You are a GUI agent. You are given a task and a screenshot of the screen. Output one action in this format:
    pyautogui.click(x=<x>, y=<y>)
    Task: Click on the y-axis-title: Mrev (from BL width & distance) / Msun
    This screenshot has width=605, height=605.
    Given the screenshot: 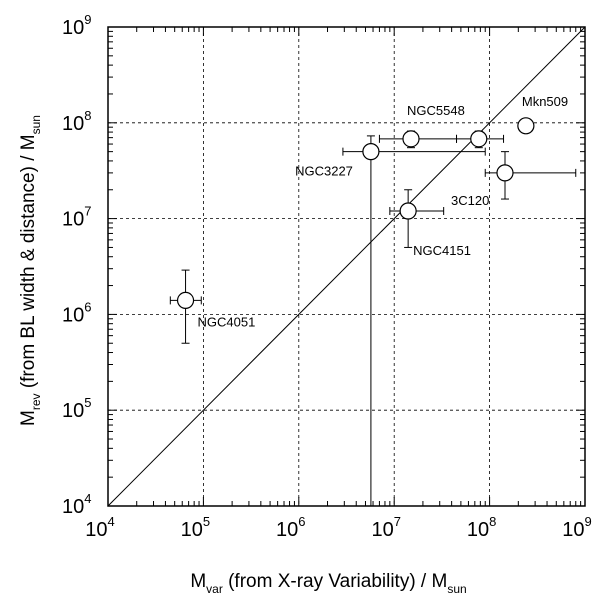 What is the action you would take?
    pyautogui.click(x=30, y=270)
    